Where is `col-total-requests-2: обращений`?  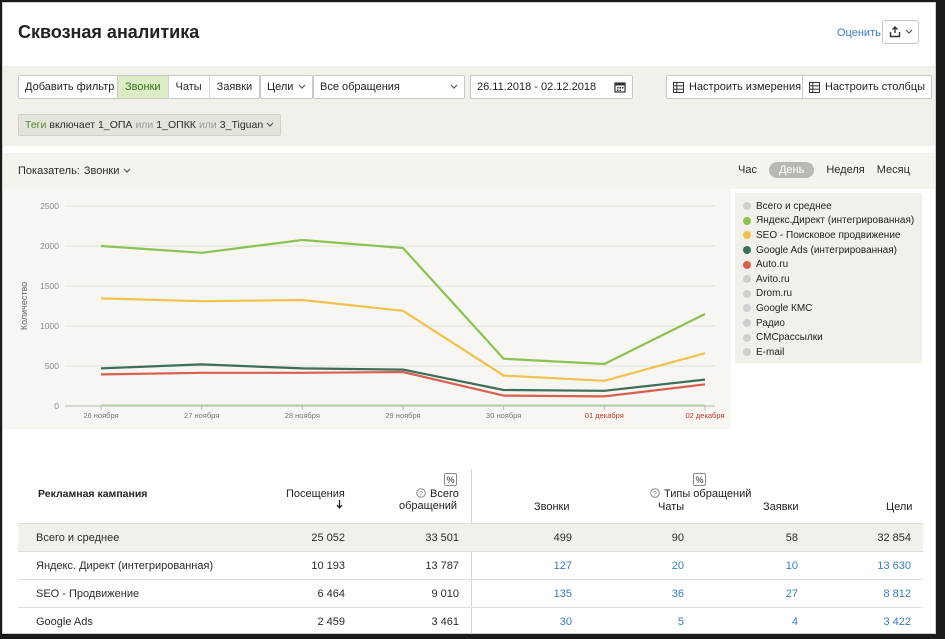
col-total-requests-2: обращений is located at coordinates (428, 506).